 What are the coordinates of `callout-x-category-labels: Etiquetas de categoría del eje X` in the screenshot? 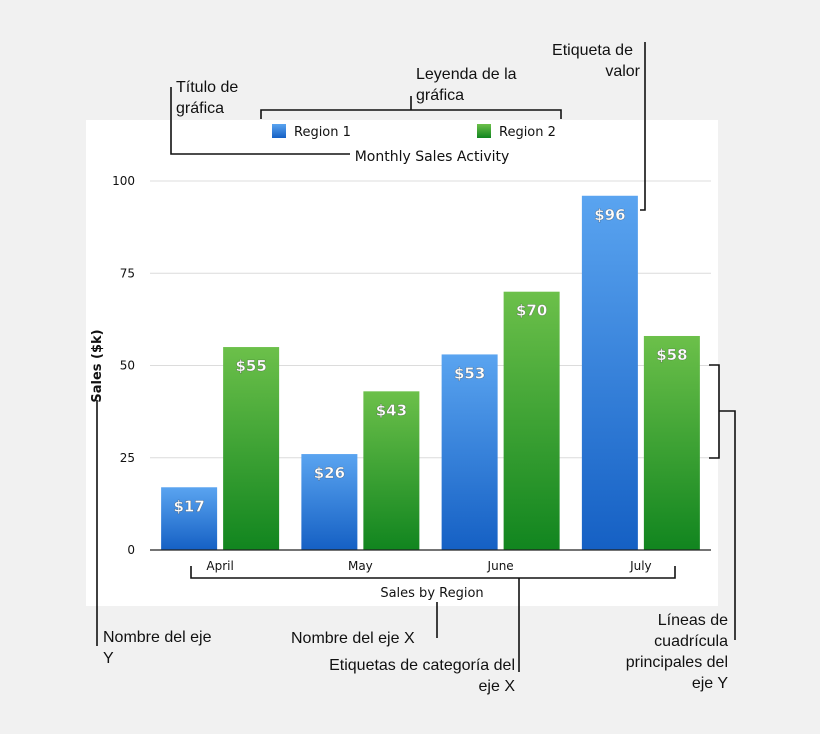 It's located at (409, 676).